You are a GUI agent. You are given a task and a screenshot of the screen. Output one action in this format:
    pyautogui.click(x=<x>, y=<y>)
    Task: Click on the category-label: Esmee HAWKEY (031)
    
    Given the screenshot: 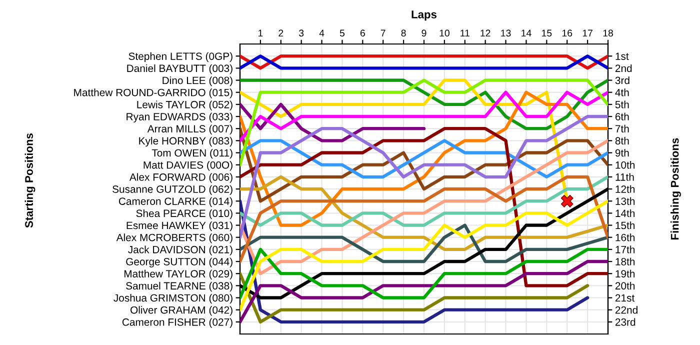 What is the action you would take?
    pyautogui.click(x=179, y=226)
    